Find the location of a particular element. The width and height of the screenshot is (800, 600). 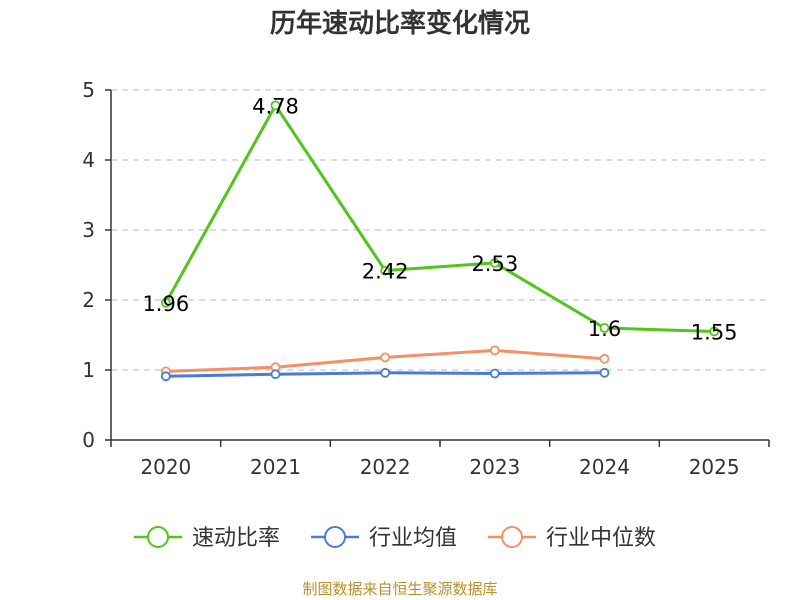

x-tick-label: 2020 is located at coordinates (165, 467).